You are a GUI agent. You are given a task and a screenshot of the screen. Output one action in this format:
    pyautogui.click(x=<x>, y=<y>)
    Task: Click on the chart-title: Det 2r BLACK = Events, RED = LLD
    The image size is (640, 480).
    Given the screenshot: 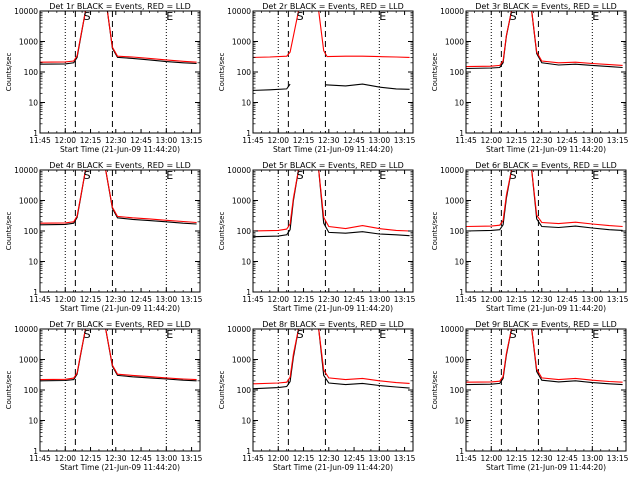 What is the action you would take?
    pyautogui.click(x=333, y=6)
    